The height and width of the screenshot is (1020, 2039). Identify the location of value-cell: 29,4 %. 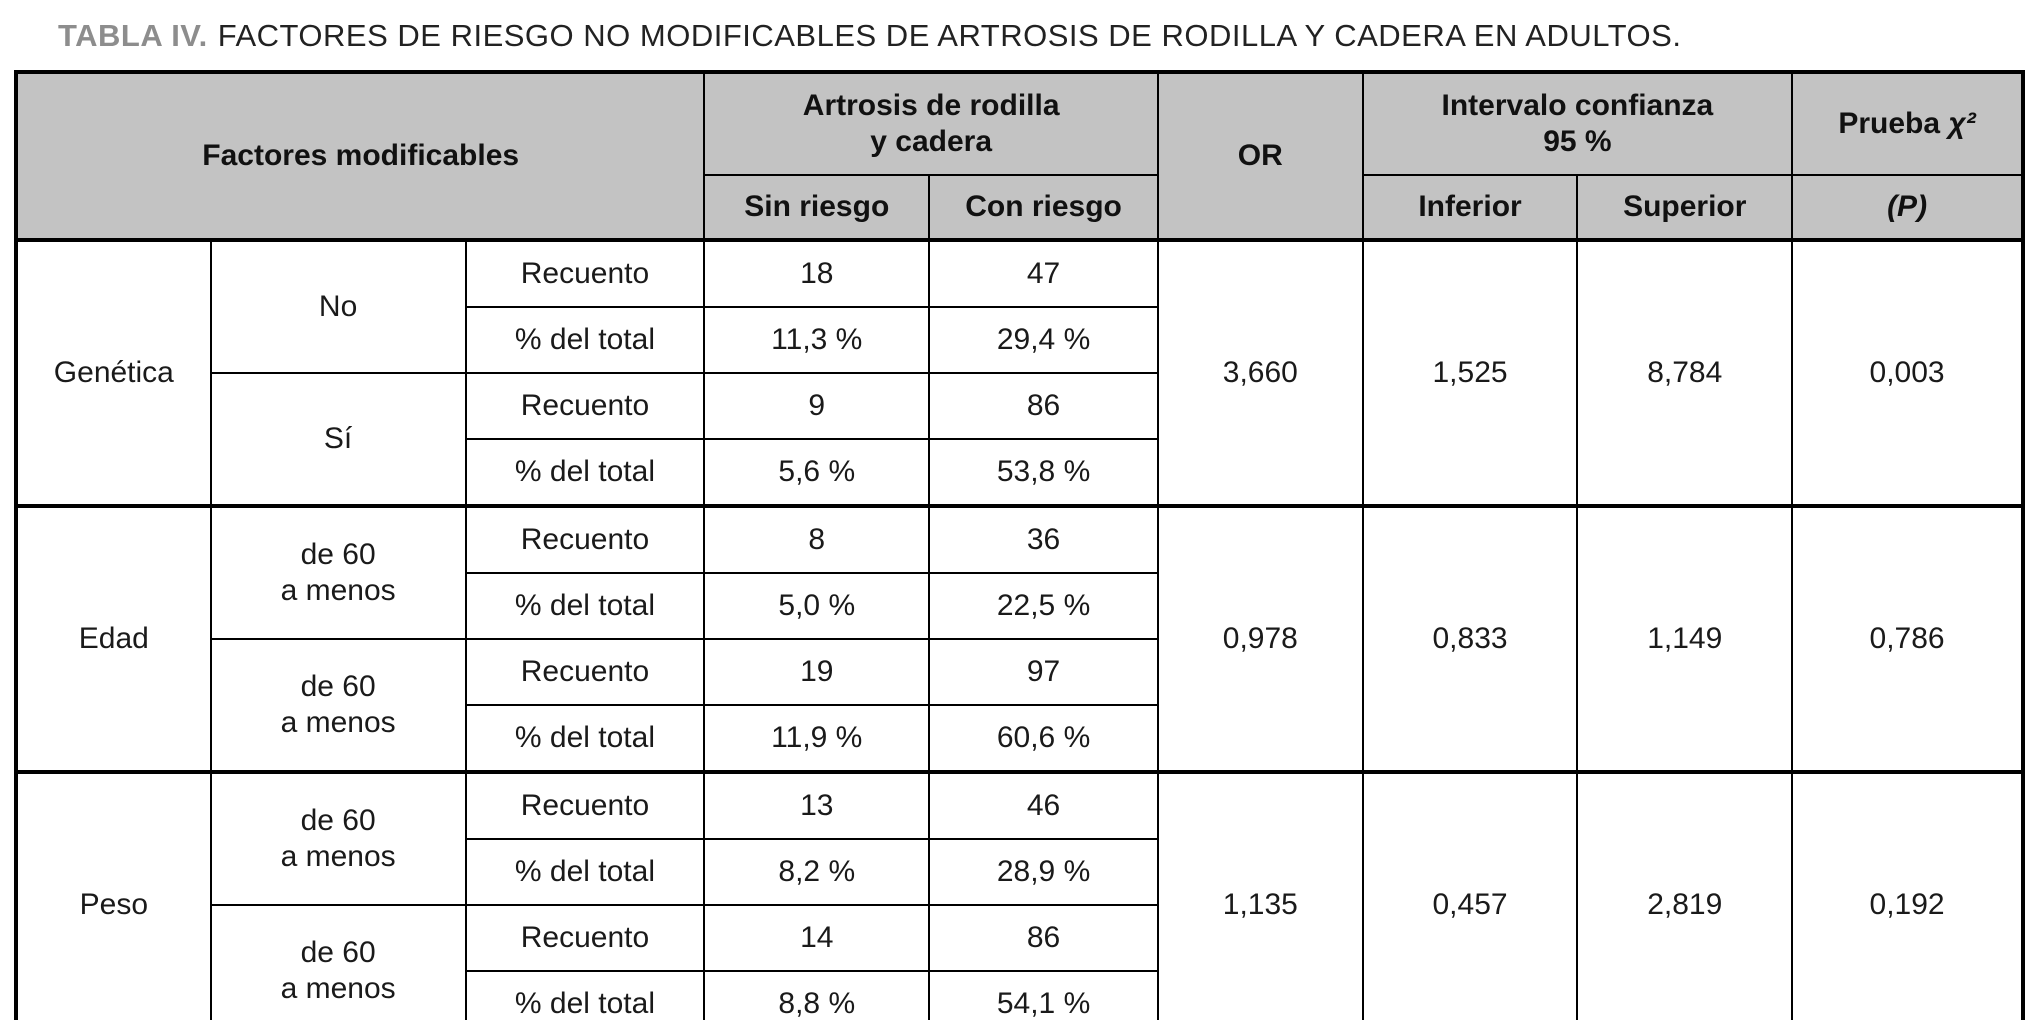
(1043, 340).